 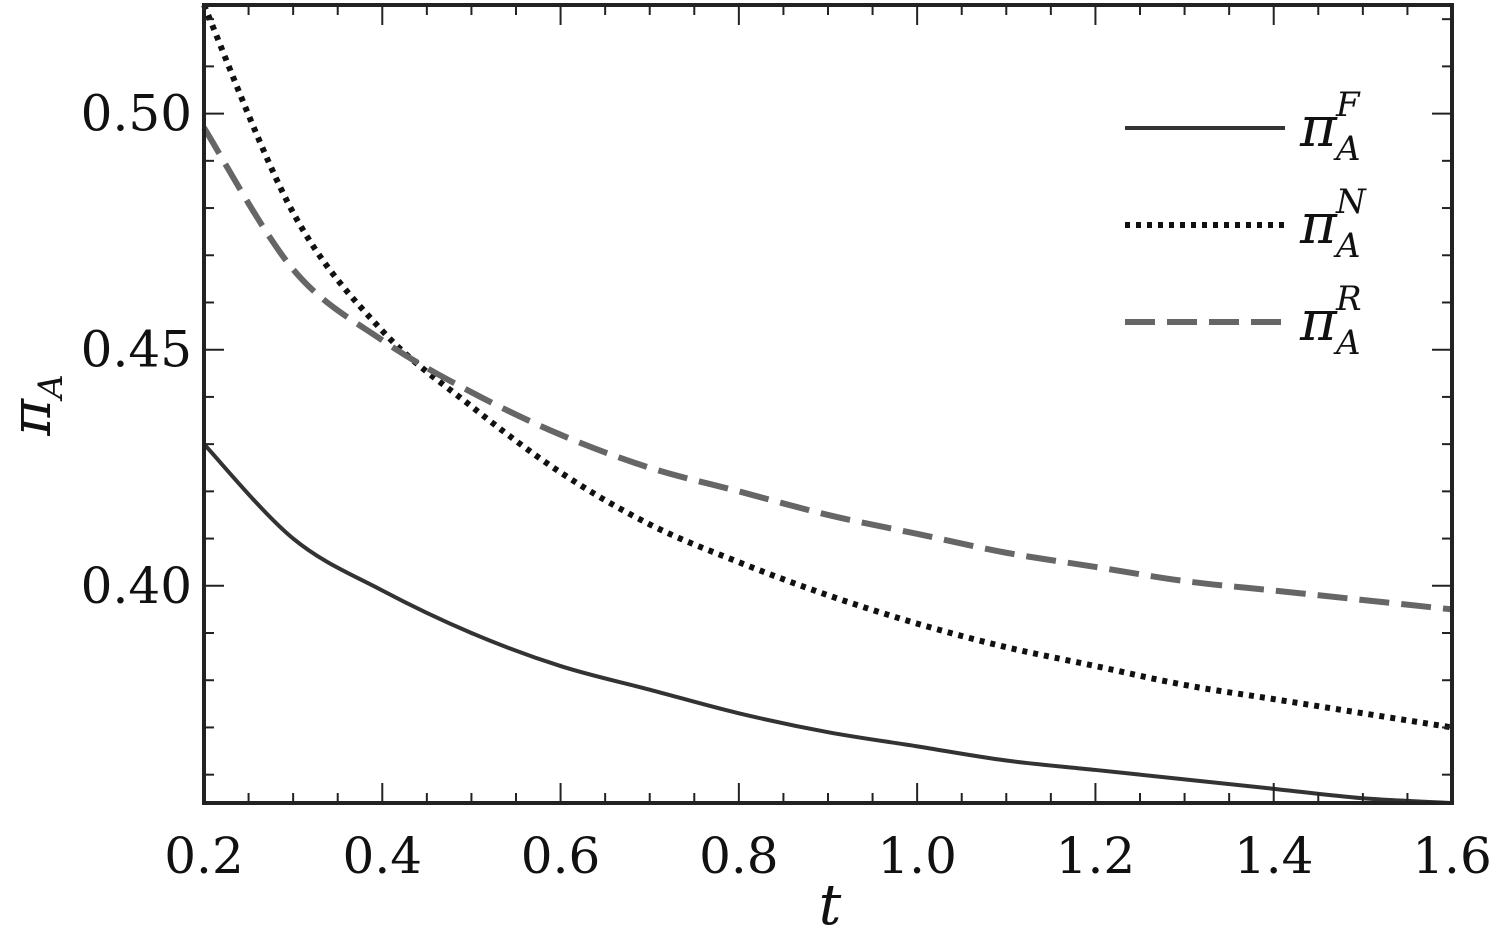 I want to click on x-tick-label: 1.2, so click(x=1096, y=856).